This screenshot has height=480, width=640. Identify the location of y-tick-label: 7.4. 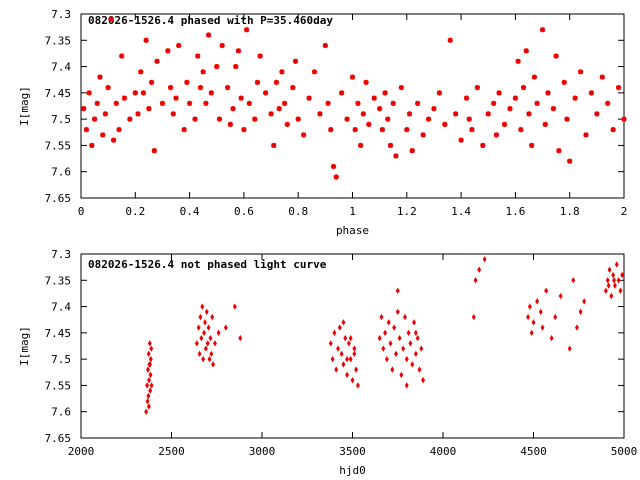
(61, 307).